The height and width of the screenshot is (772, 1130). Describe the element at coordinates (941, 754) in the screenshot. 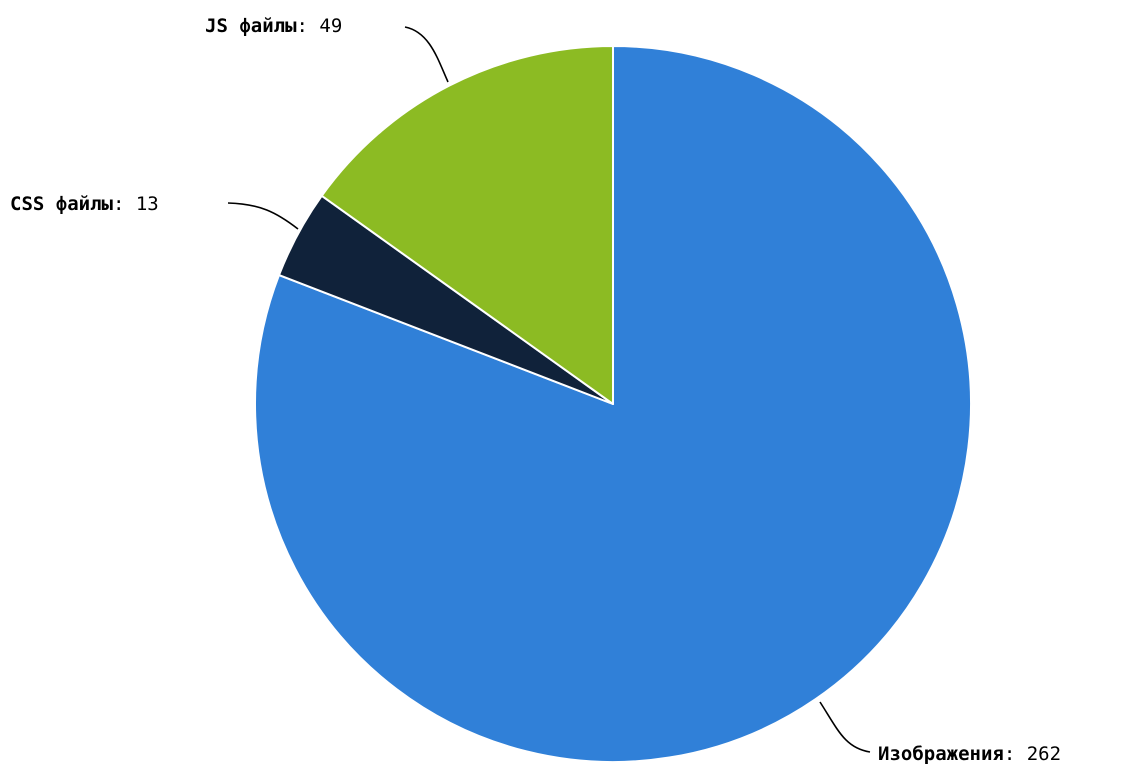

I see `slice-label-name-0: Изображения` at that location.